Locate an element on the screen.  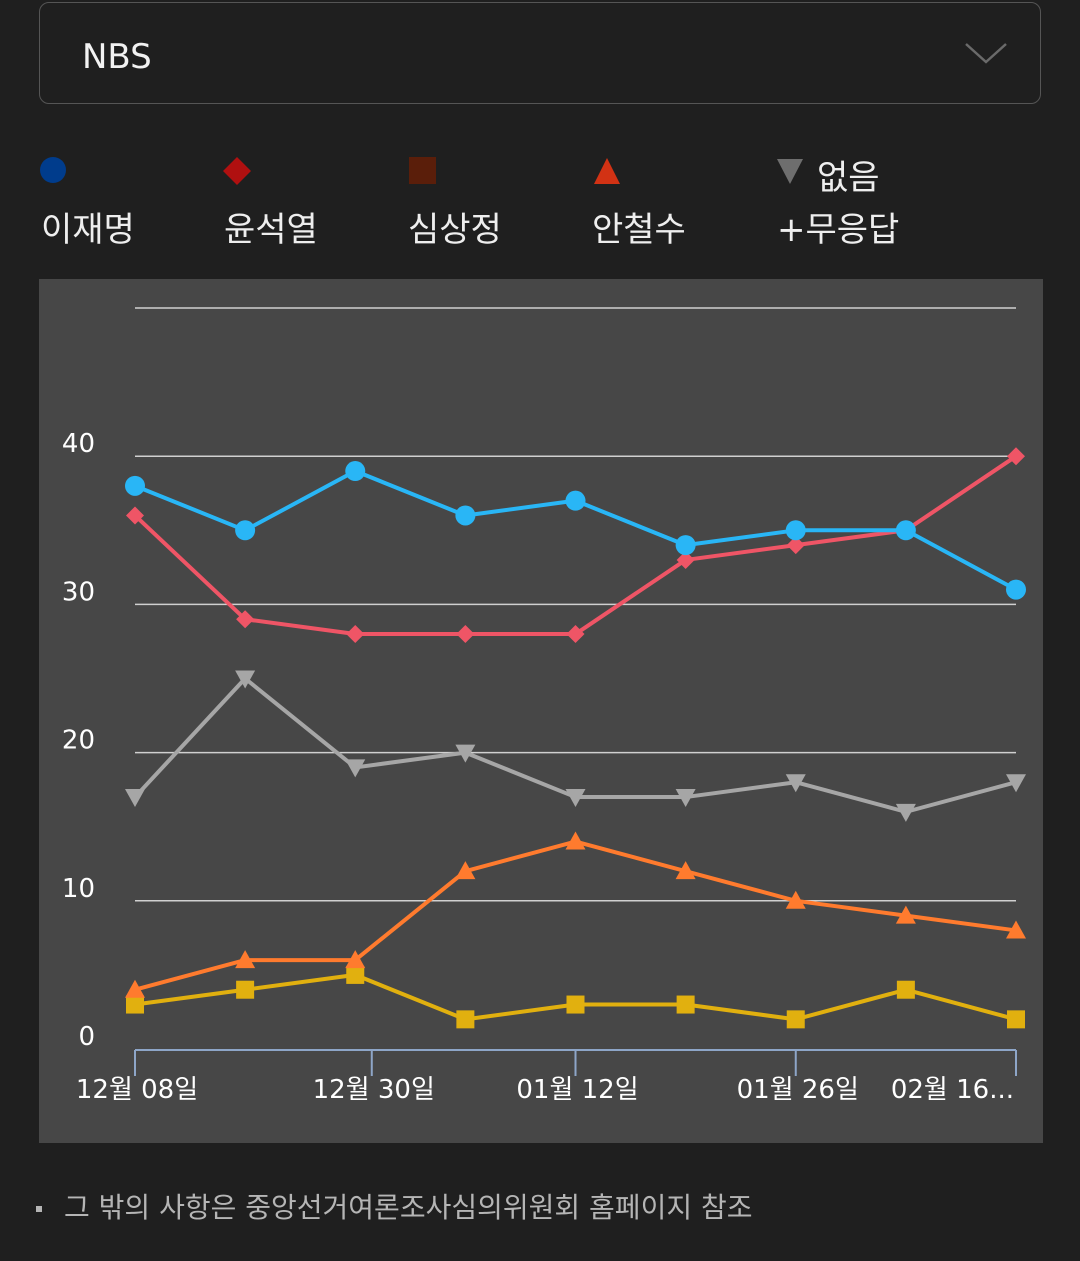
y-tick-label: 20 is located at coordinates (78, 741).